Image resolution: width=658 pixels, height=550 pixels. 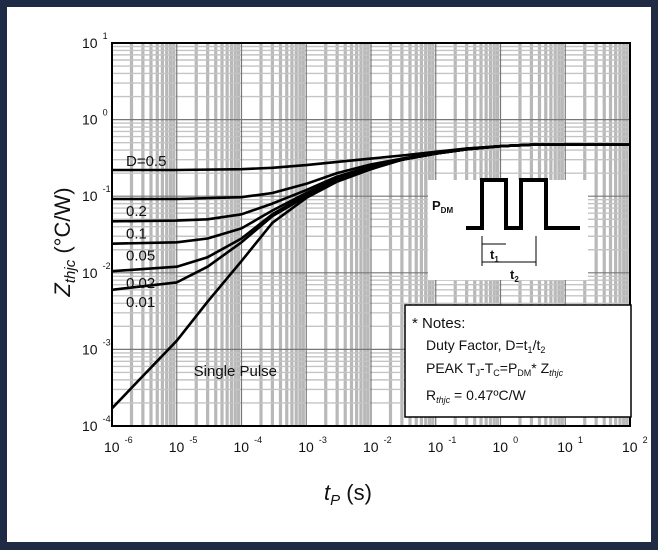 What do you see at coordinates (118, 445) in the screenshot?
I see `x-tick-label-0: 10 -6` at bounding box center [118, 445].